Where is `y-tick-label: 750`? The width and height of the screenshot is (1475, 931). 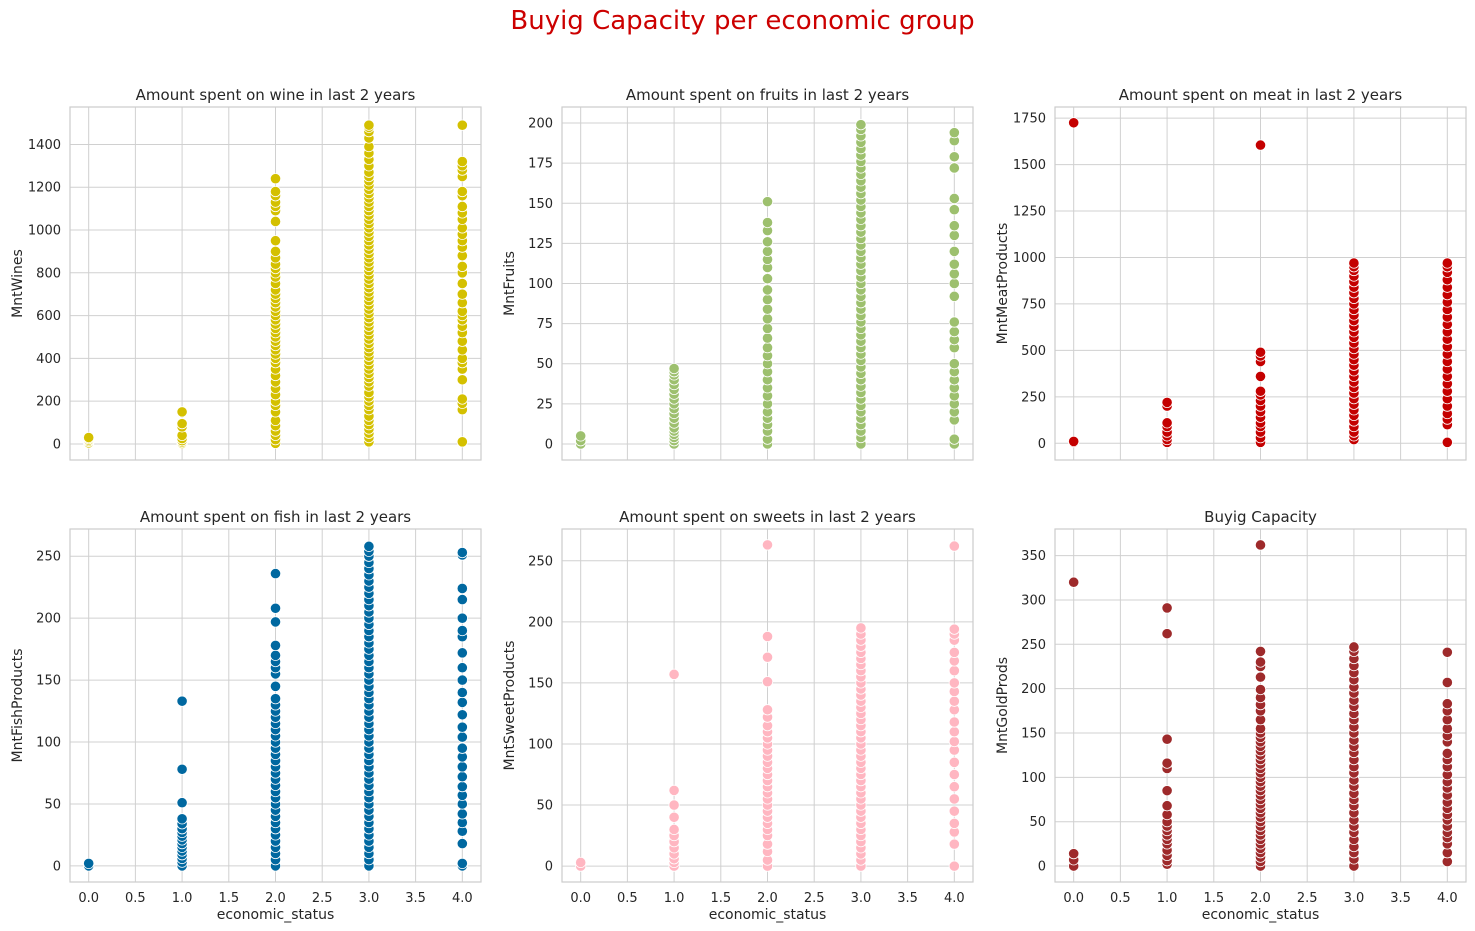 y-tick-label: 750 is located at coordinates (1033, 304).